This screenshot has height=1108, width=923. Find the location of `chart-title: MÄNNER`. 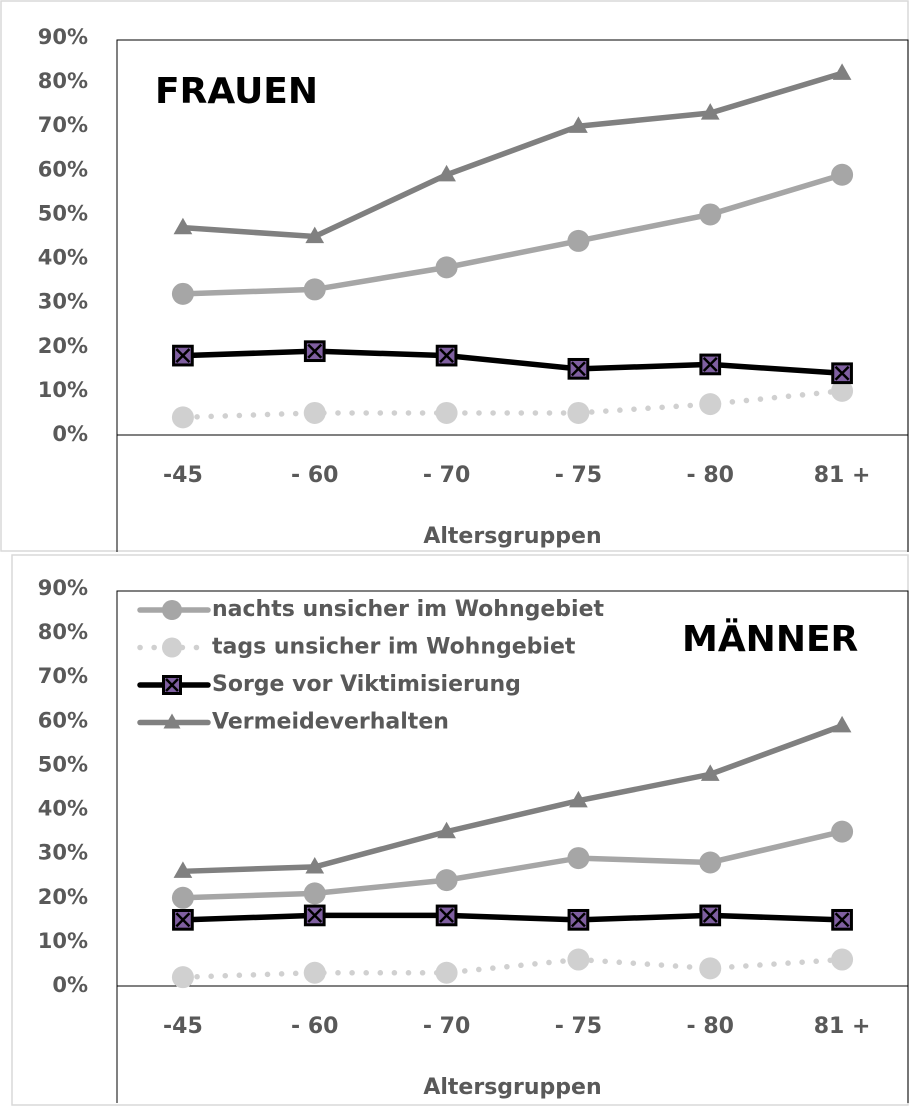

chart-title: MÄNNER is located at coordinates (770, 639).